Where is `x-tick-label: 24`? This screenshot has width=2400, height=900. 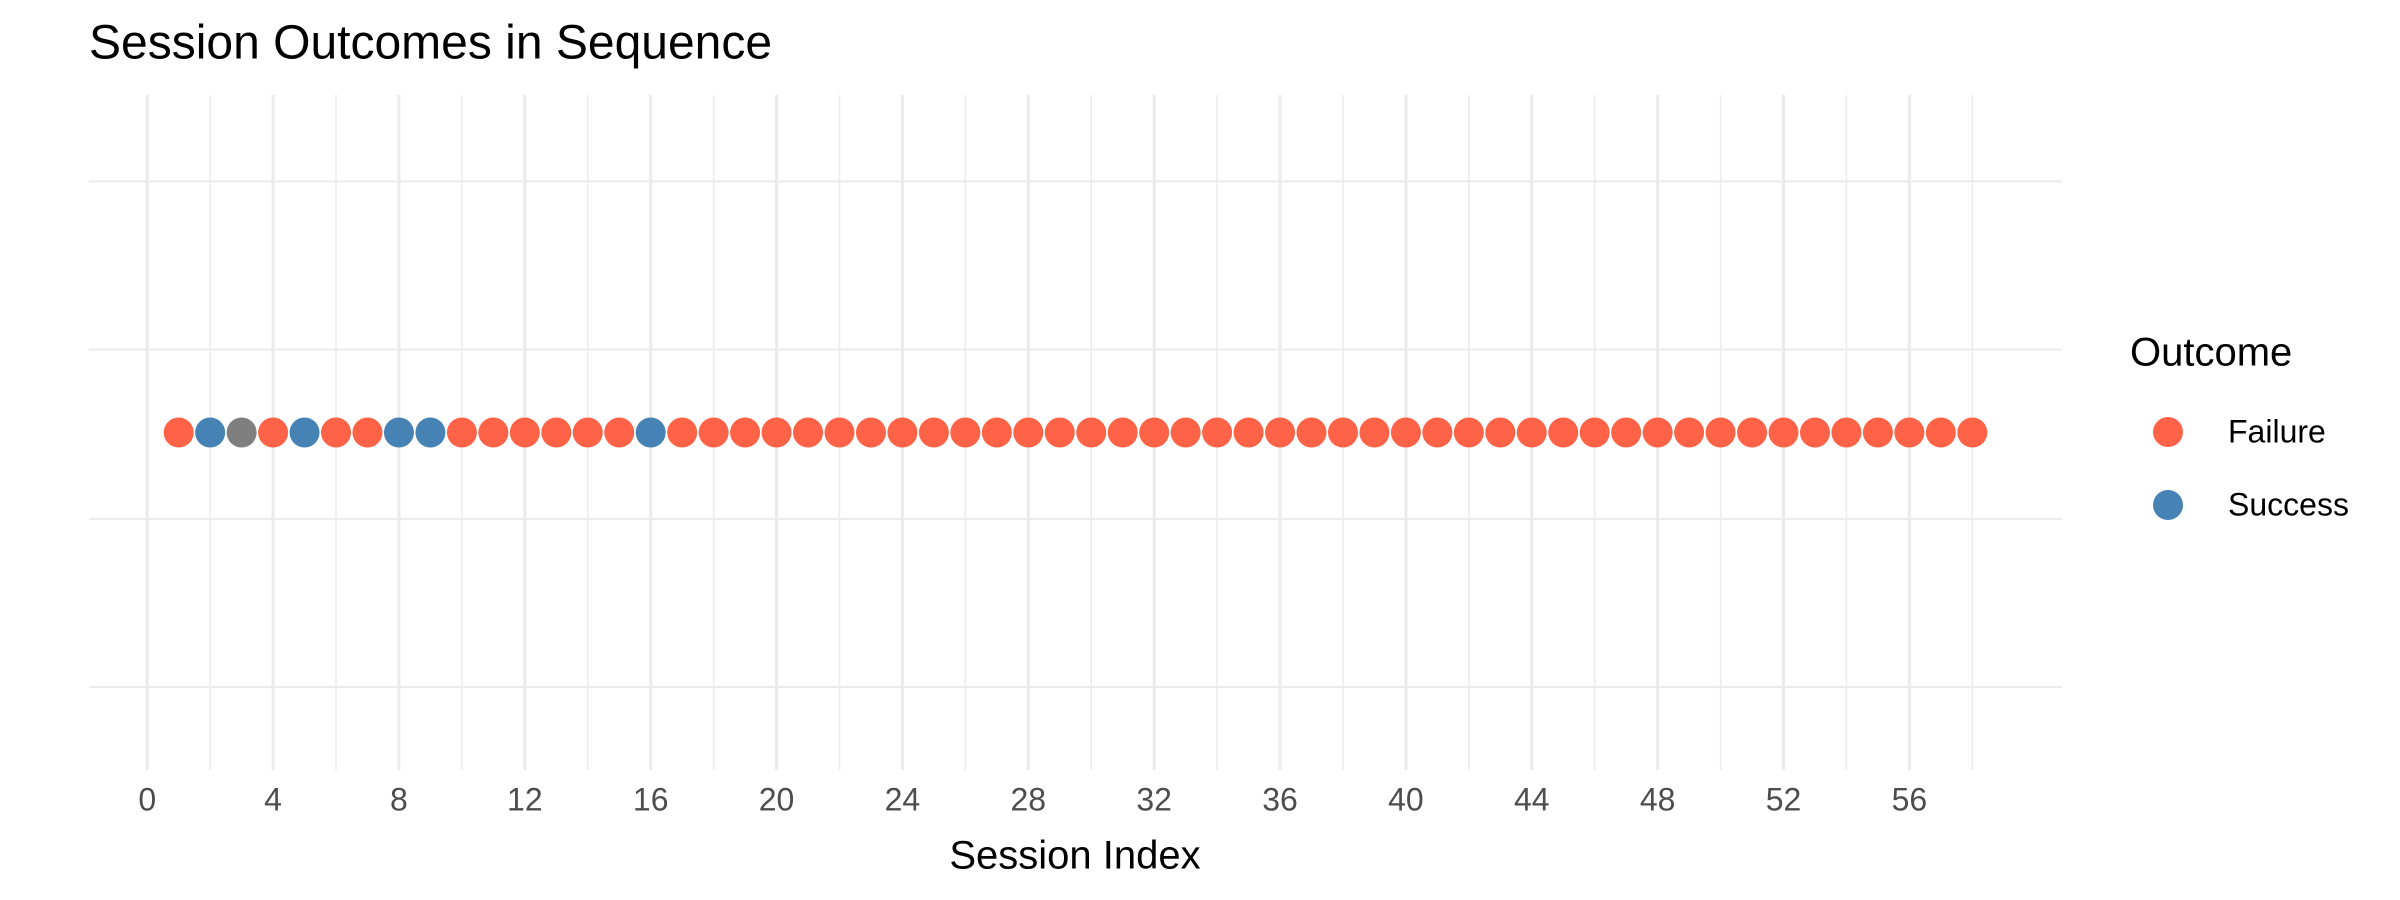
x-tick-label: 24 is located at coordinates (903, 799).